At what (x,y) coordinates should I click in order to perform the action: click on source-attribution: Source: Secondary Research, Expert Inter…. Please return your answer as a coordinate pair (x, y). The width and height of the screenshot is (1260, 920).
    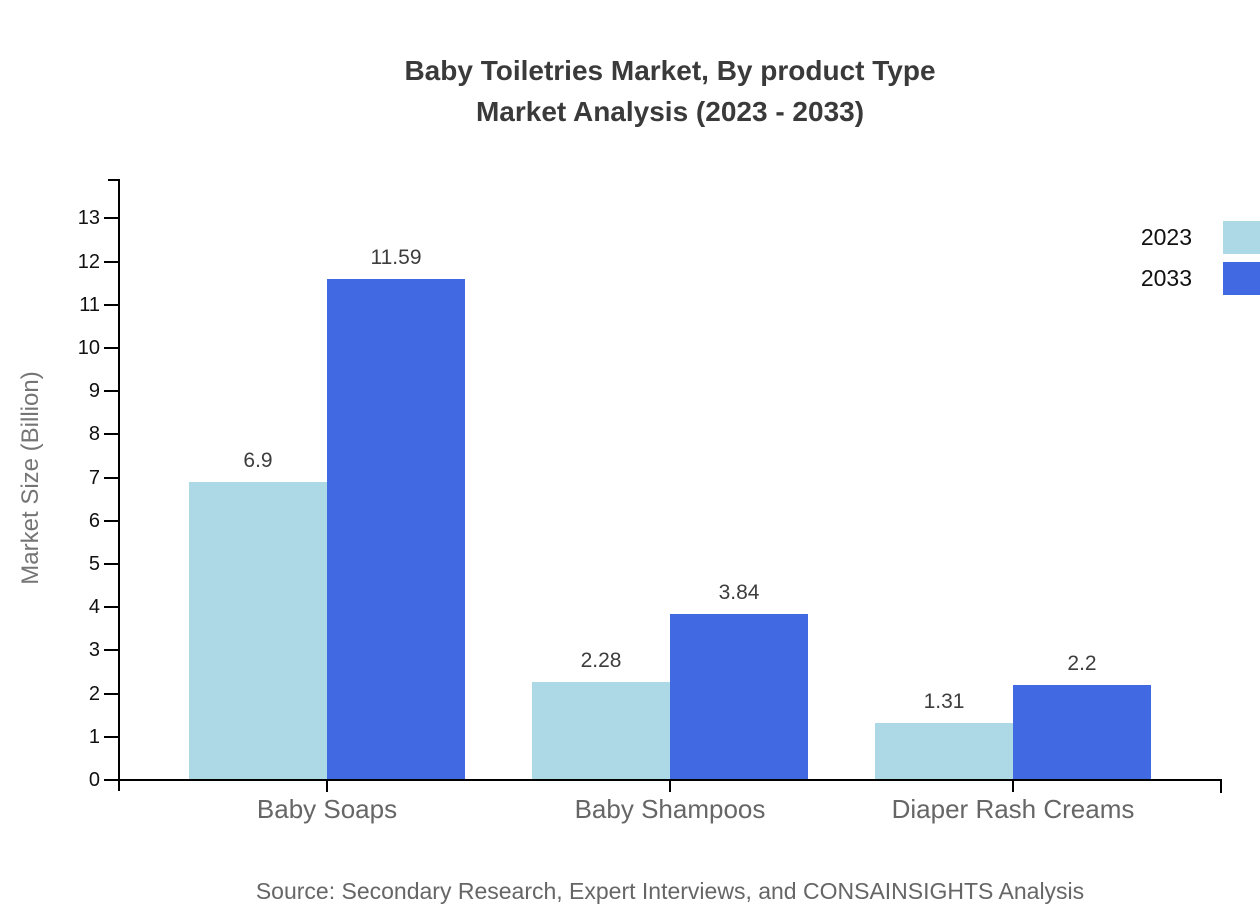
    Looking at the image, I should click on (670, 891).